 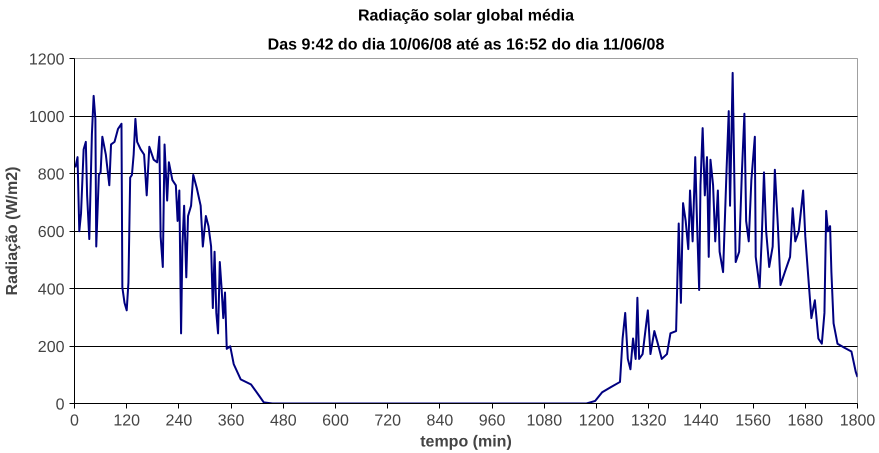 What do you see at coordinates (51, 290) in the screenshot?
I see `y-tick-label: 400` at bounding box center [51, 290].